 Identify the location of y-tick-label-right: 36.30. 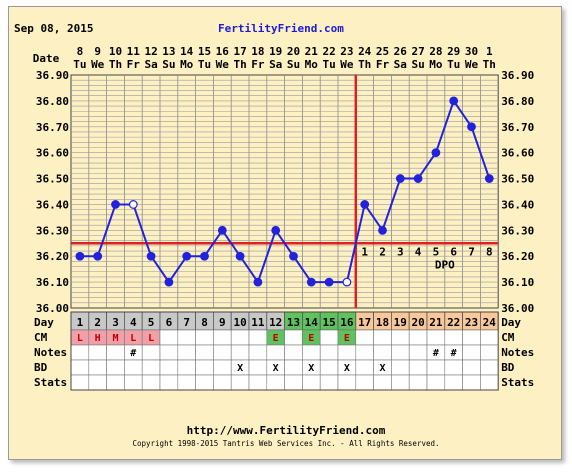
(517, 230).